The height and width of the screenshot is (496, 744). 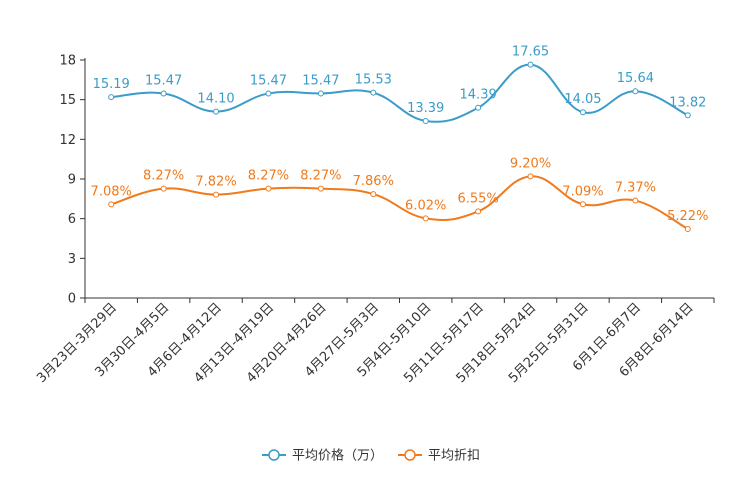 What do you see at coordinates (635, 188) in the screenshot?
I see `data-label-avg-discount: 7.37%` at bounding box center [635, 188].